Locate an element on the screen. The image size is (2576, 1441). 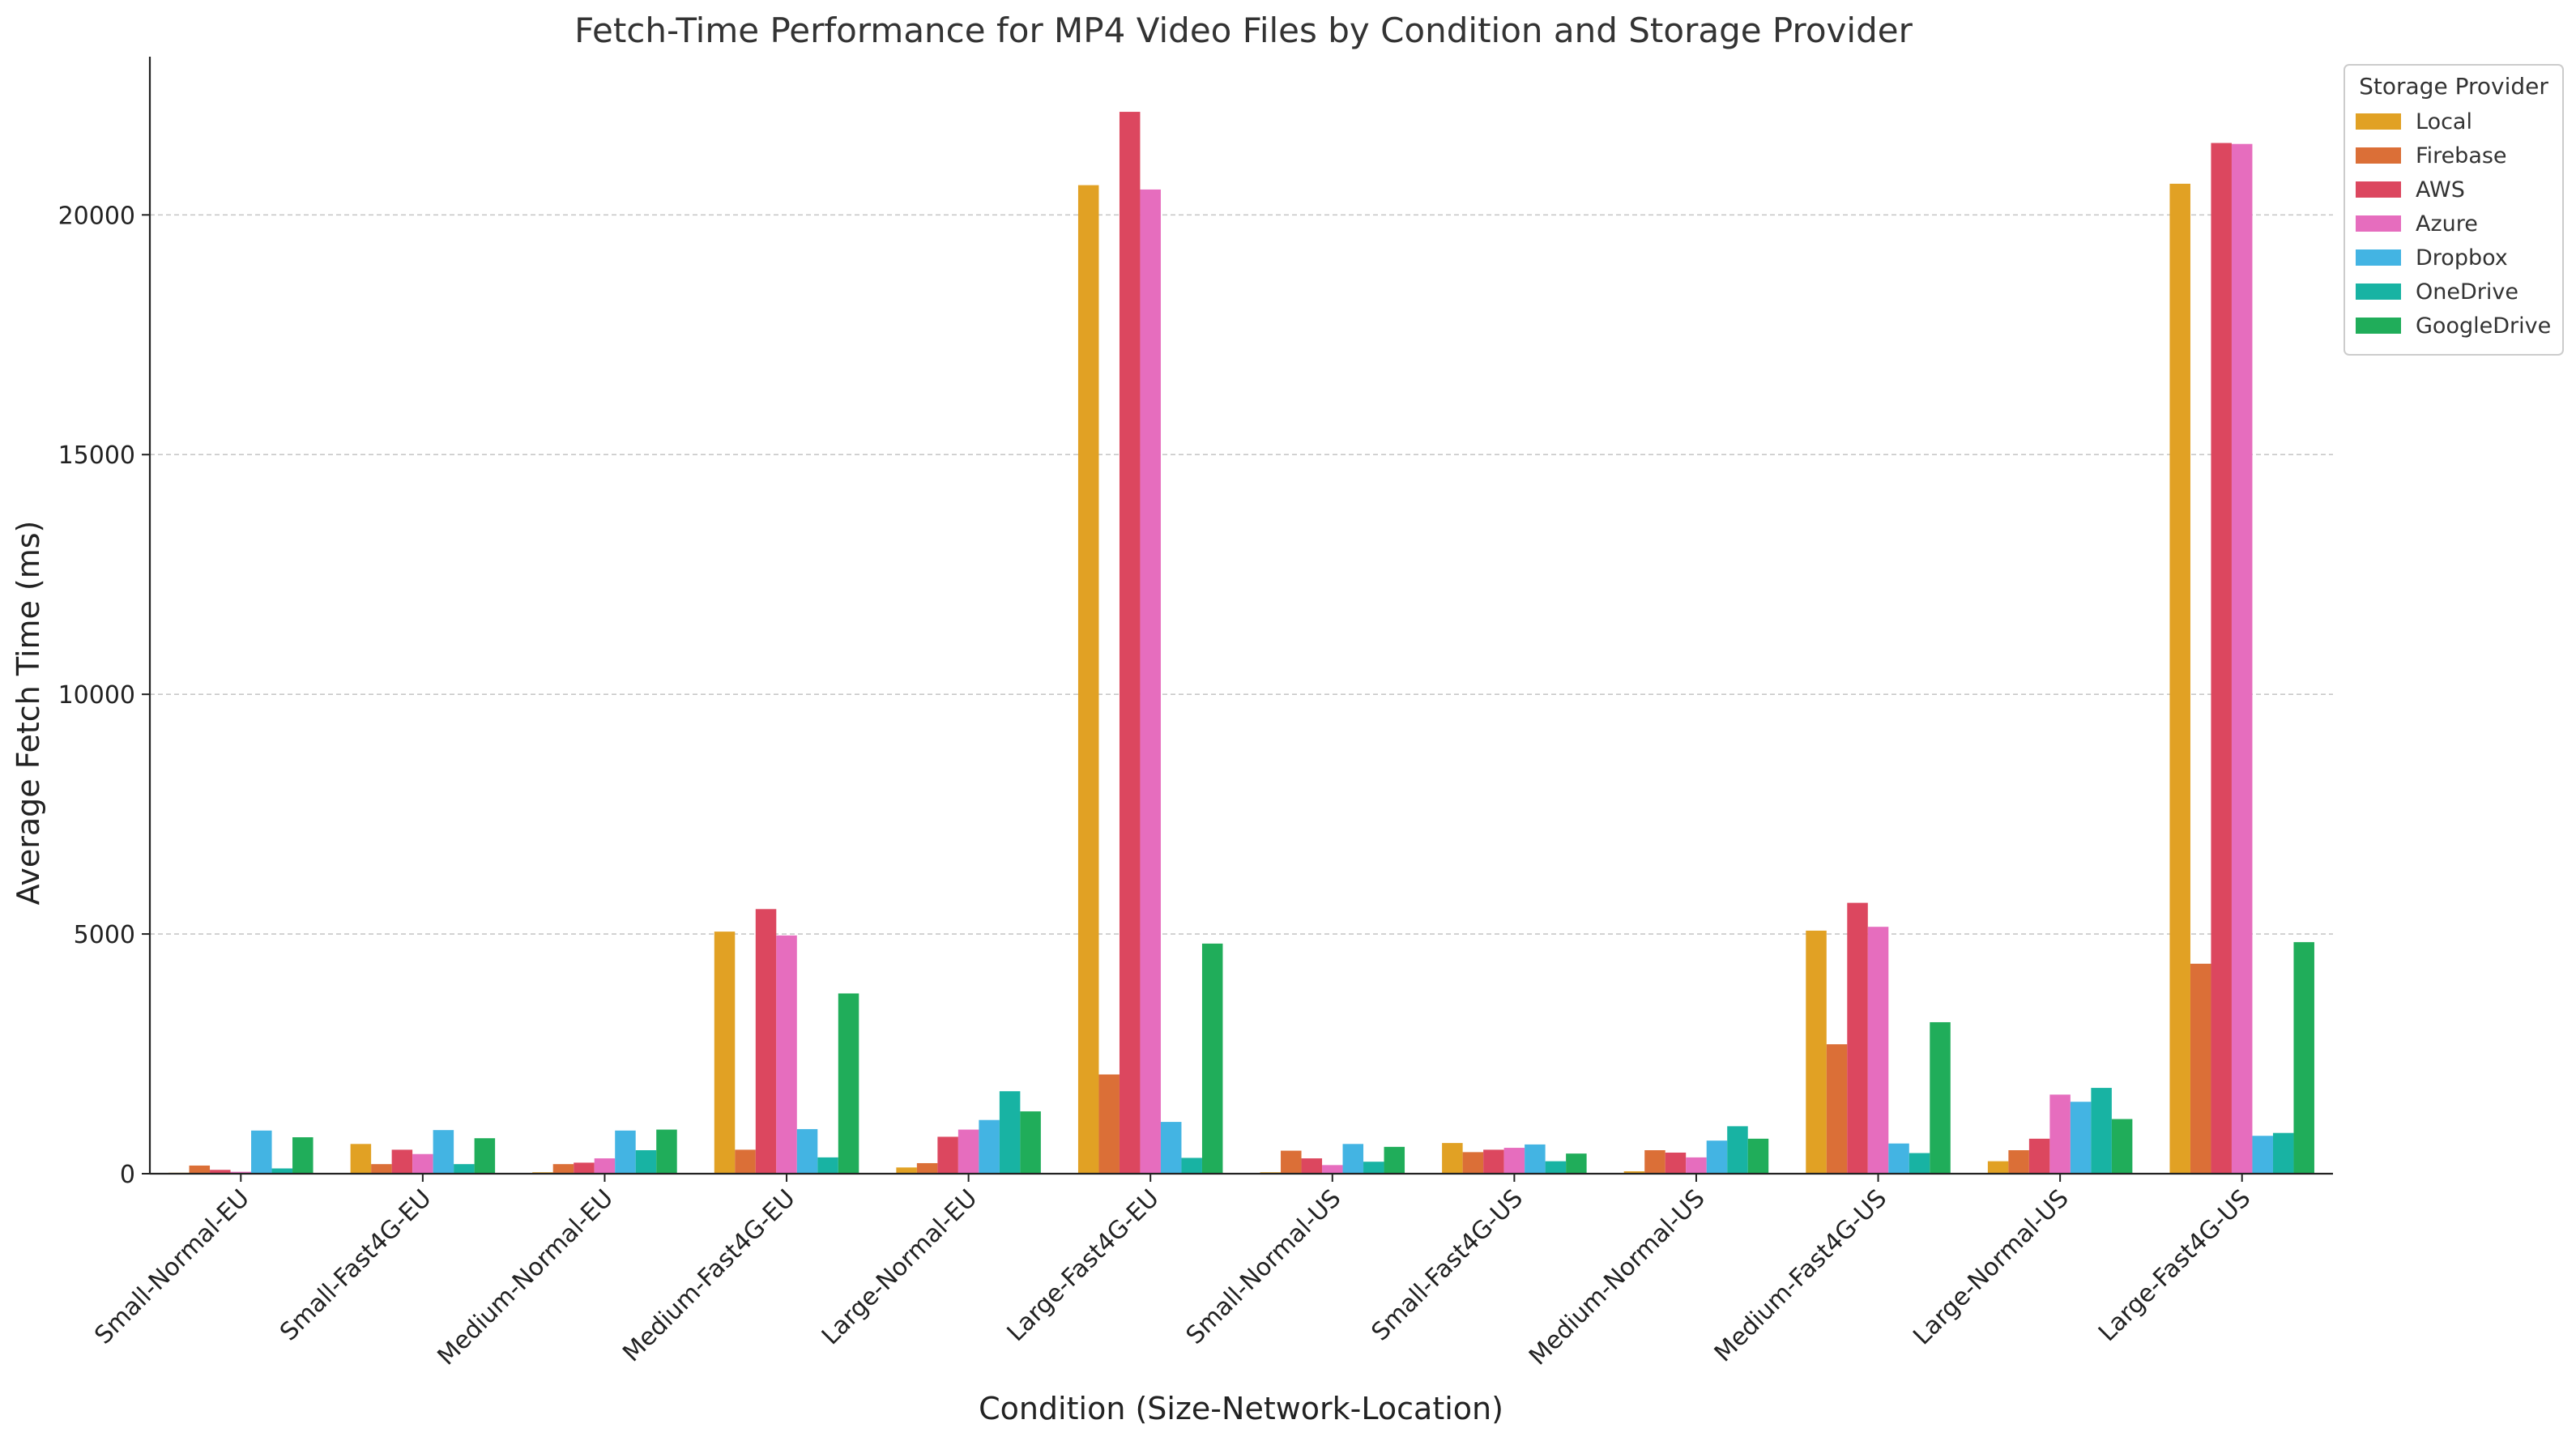
bar-dropbox-medium-fast4g-eu is located at coordinates (807, 1151).